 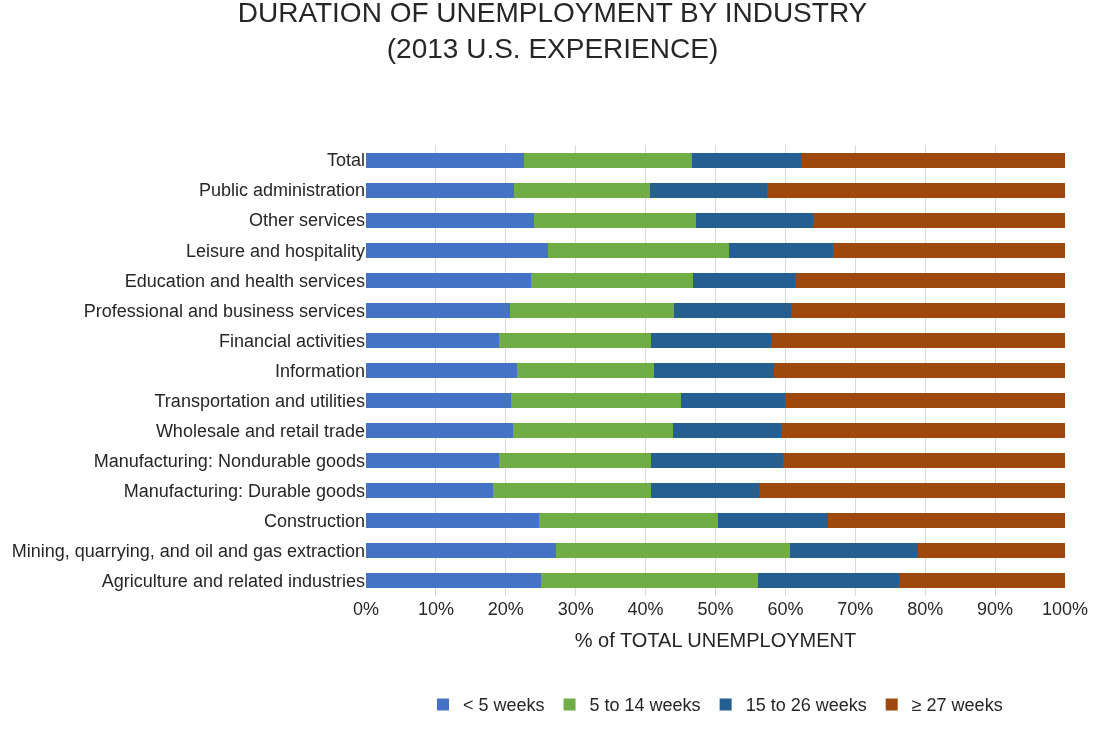 What do you see at coordinates (306, 220) in the screenshot?
I see `y-tick-label: Other services` at bounding box center [306, 220].